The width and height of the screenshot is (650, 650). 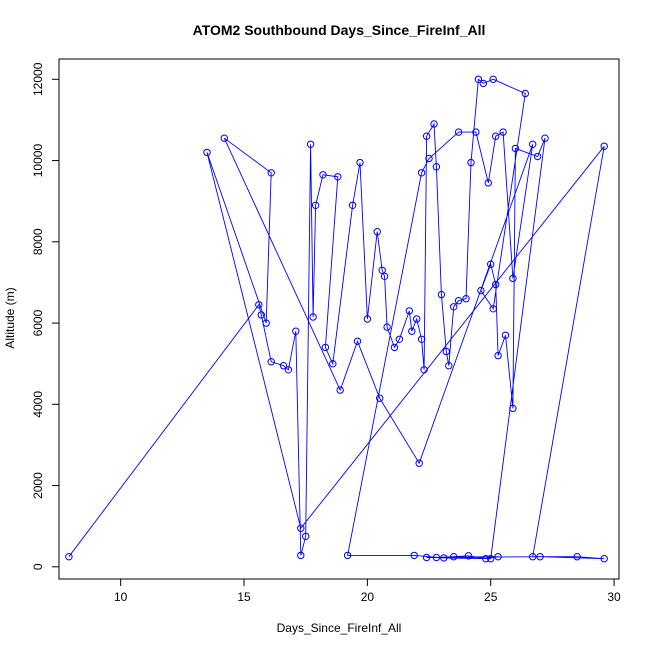 I want to click on y-tick-label-2: 4000, so click(x=38, y=404).